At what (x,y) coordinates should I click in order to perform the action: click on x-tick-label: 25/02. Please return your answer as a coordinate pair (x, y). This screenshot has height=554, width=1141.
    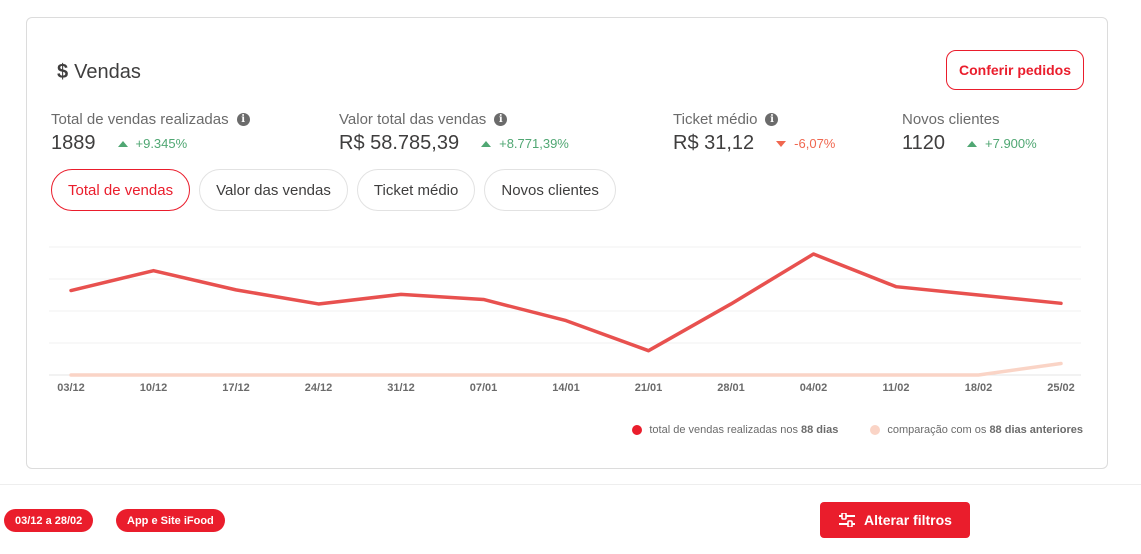
    Looking at the image, I should click on (1061, 388).